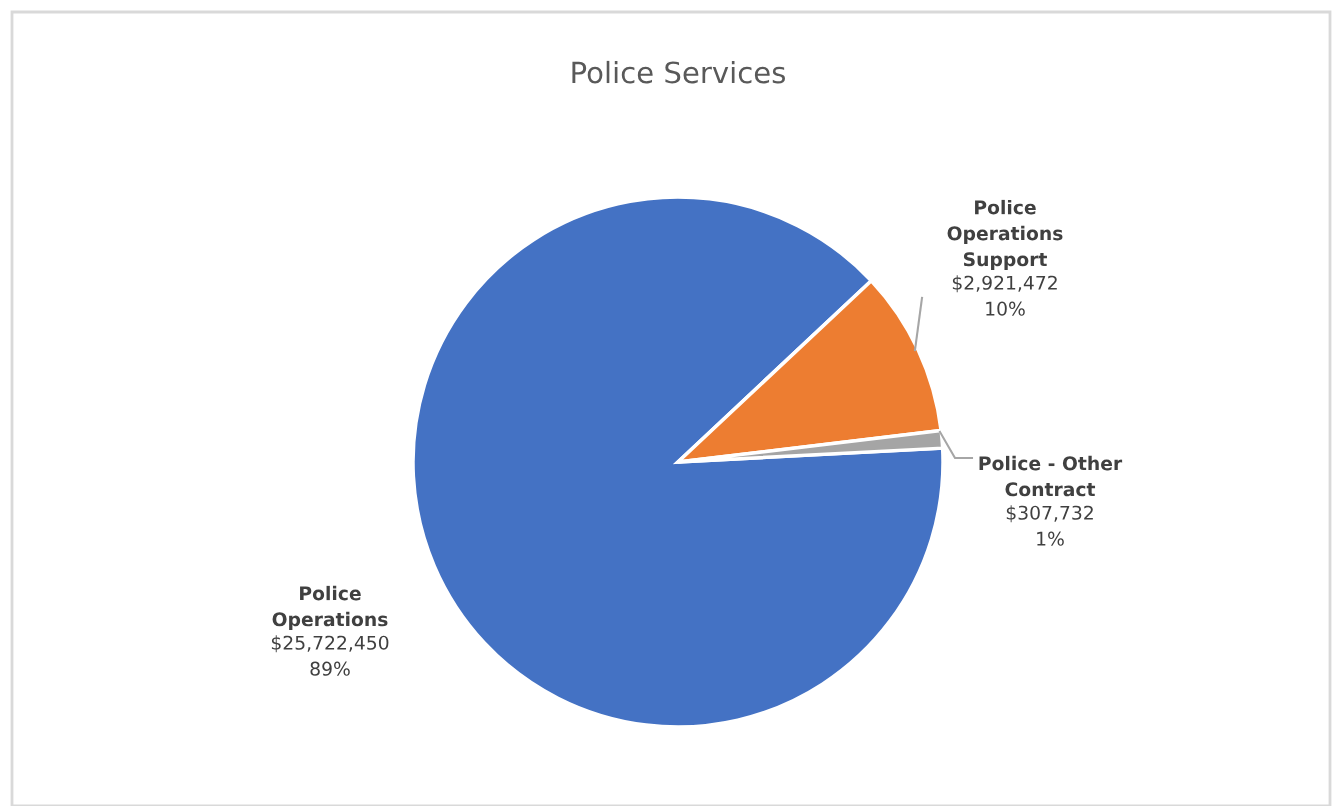  What do you see at coordinates (1005, 234) in the screenshot?
I see `slice-label: Police Operations Support` at bounding box center [1005, 234].